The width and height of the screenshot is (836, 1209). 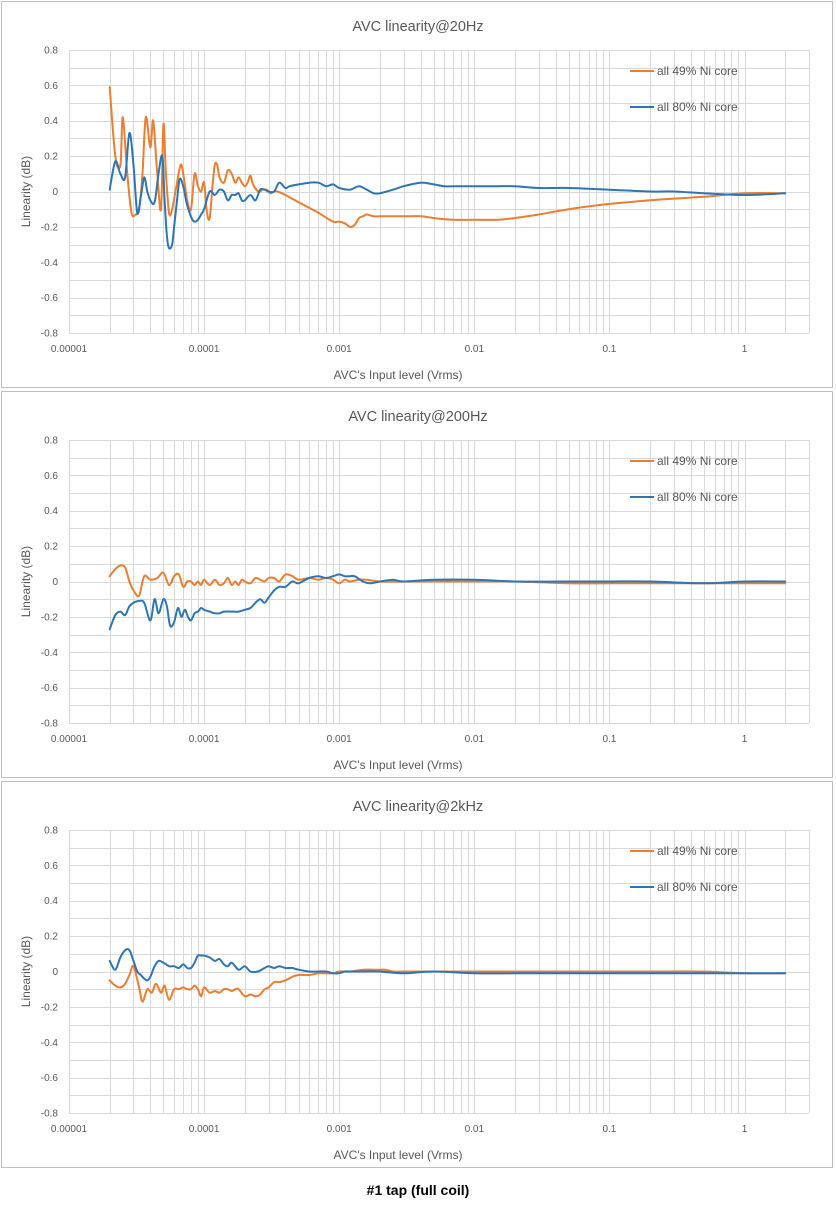 I want to click on chart-title: AVC linearity@200Hz, so click(x=417, y=417).